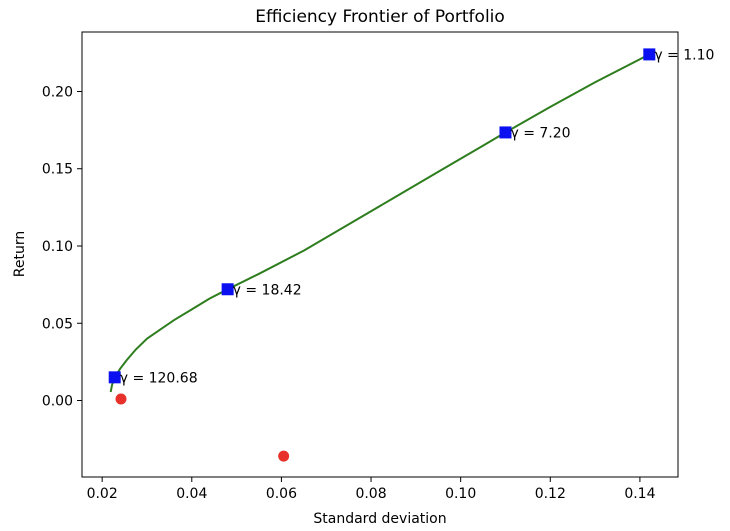 This screenshot has height=531, width=730. What do you see at coordinates (639, 494) in the screenshot?
I see `x-tick-label: 0.14` at bounding box center [639, 494].